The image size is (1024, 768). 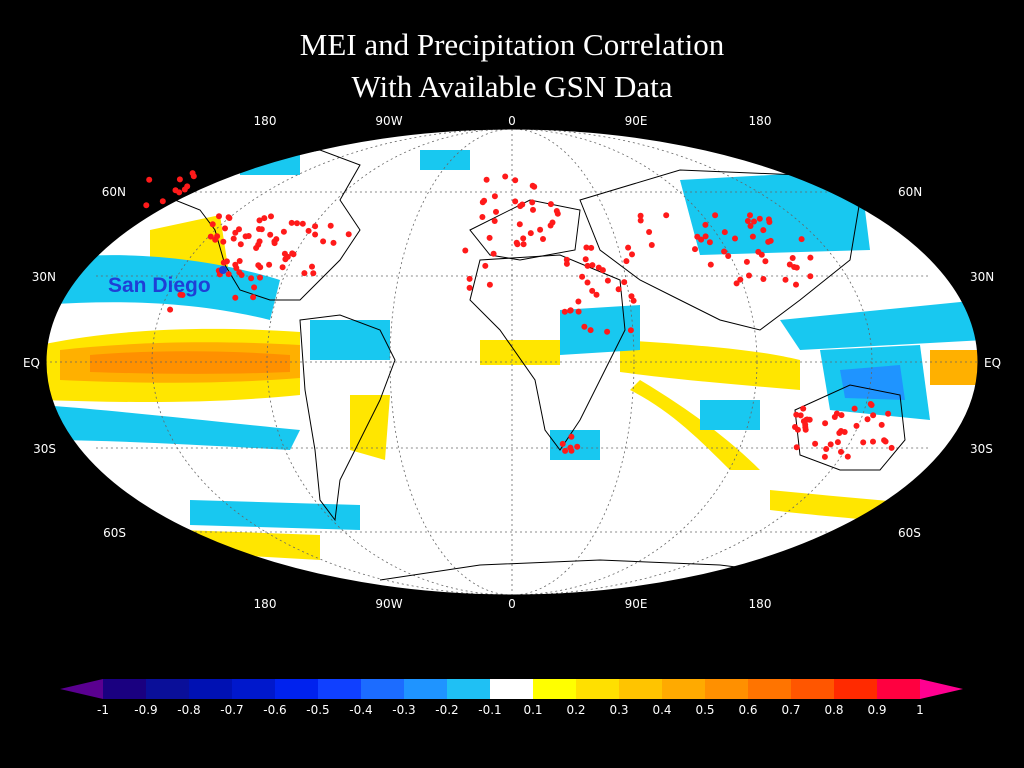 What do you see at coordinates (575, 710) in the screenshot?
I see `colorbar-tick-label: 0.2` at bounding box center [575, 710].